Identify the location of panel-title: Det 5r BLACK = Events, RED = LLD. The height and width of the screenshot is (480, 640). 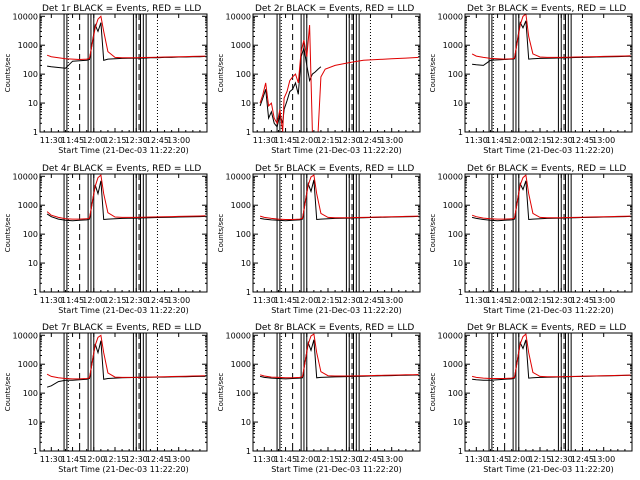
(334, 169).